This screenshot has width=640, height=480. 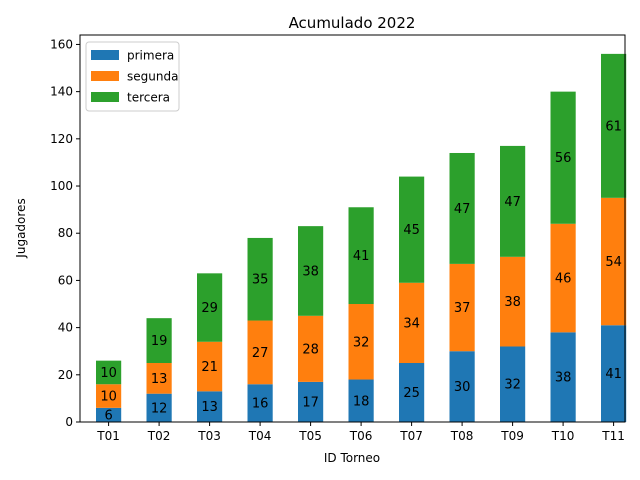 I want to click on legend-label-segunda: segunda, so click(x=152, y=77).